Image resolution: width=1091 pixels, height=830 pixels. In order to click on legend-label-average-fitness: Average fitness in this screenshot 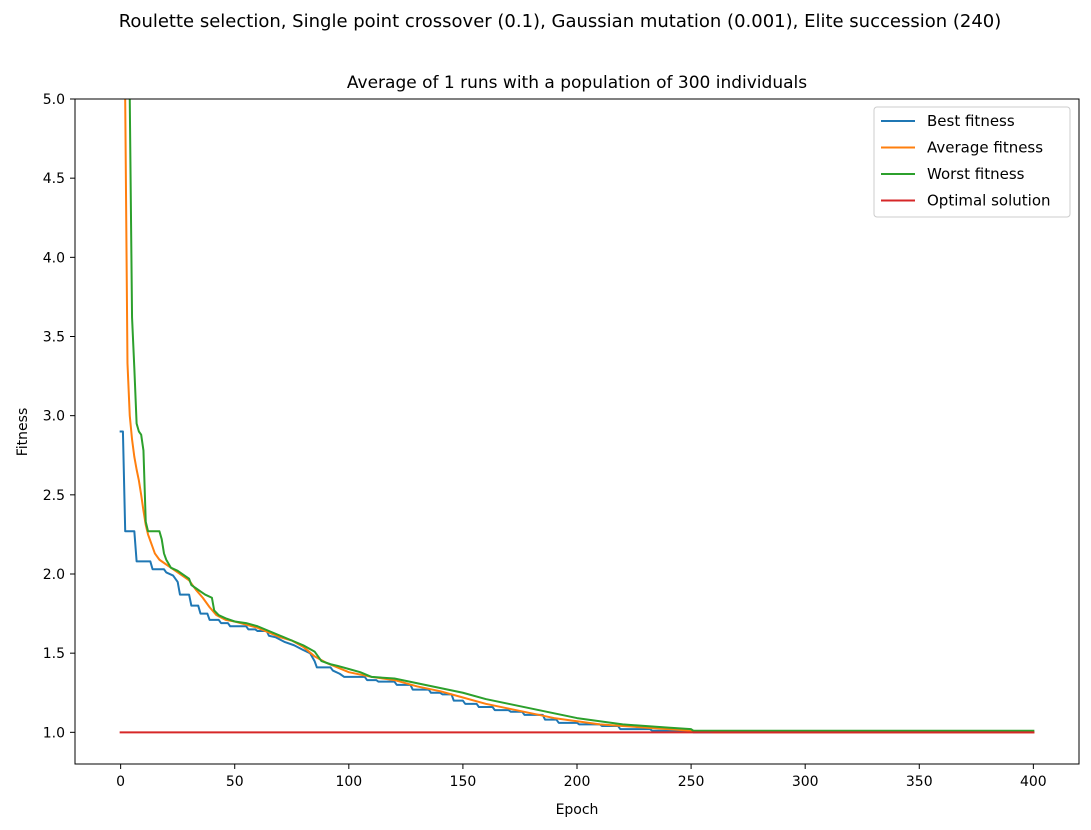, I will do `click(985, 148)`.